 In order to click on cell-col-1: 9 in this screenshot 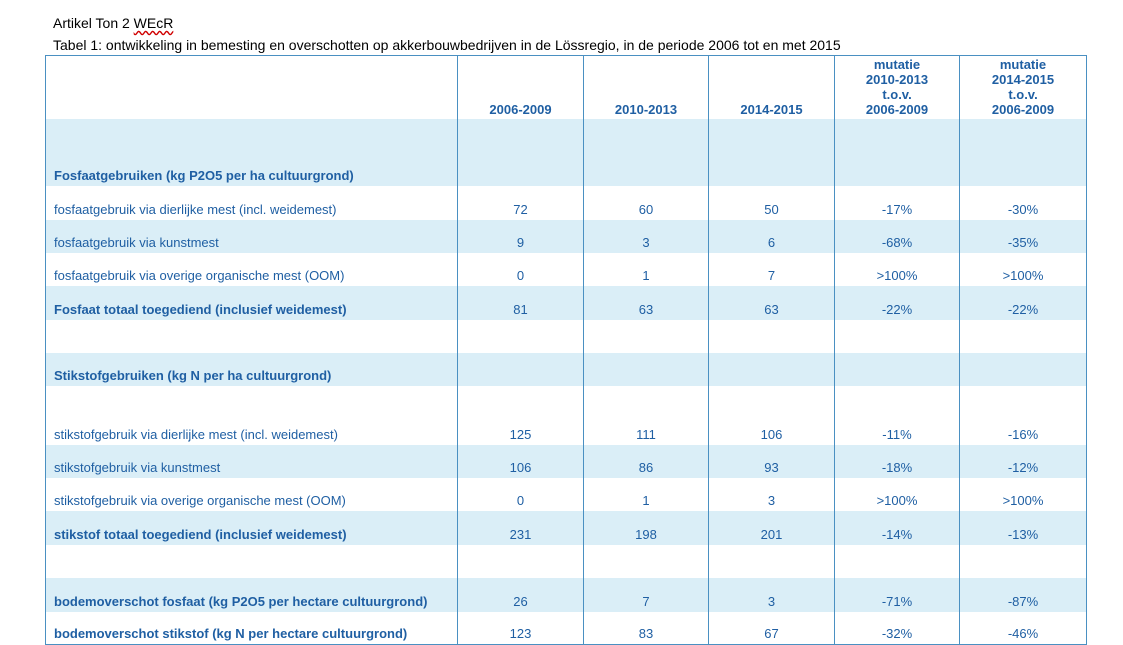, I will do `click(520, 236)`.